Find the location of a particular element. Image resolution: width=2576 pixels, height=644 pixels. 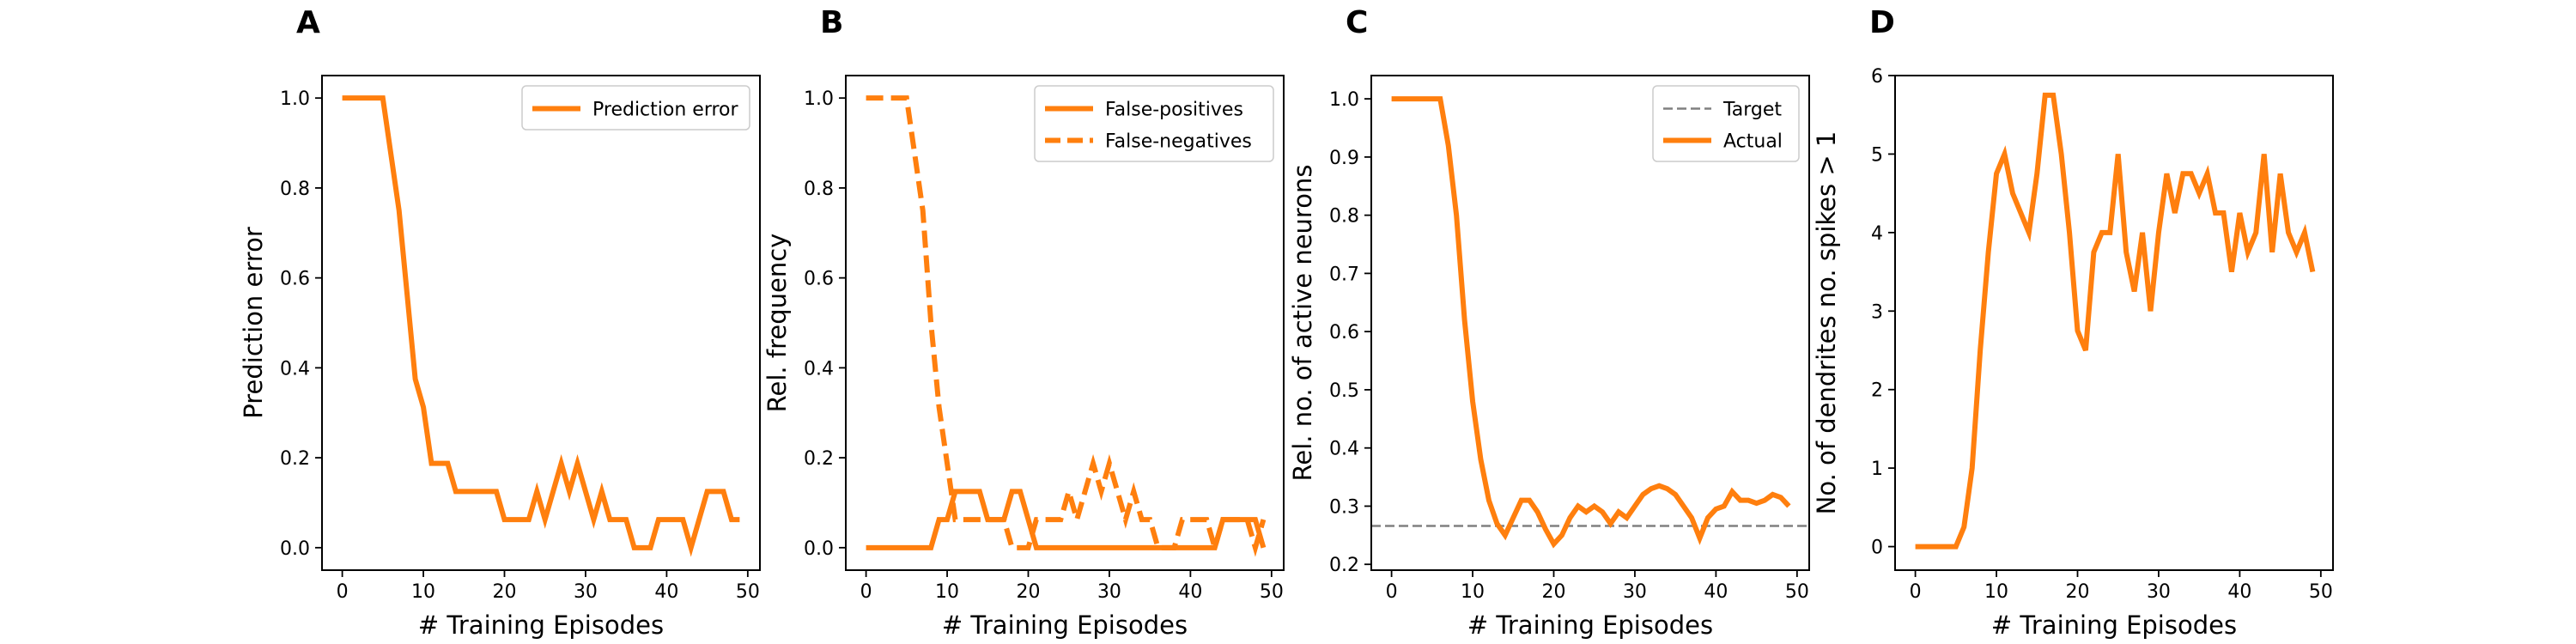

panel-b-ytick-label: 0.4 is located at coordinates (819, 369).